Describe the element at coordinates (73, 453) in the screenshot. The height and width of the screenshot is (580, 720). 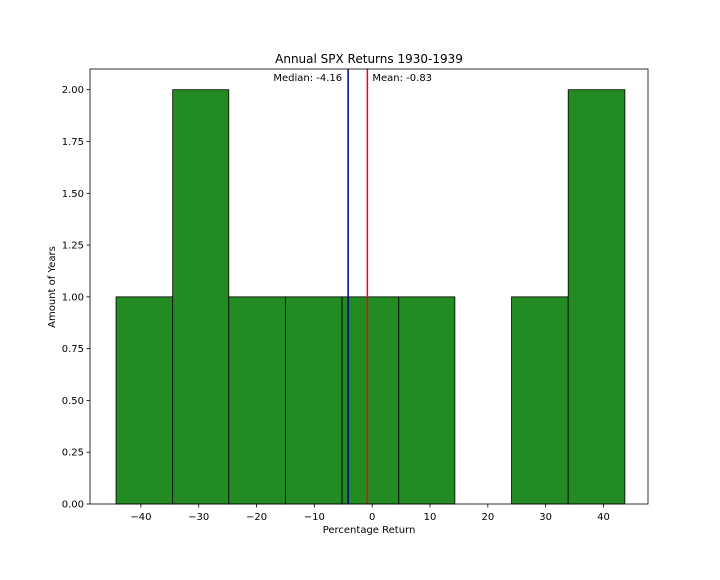
I see `y-tick-label: 0.25` at that location.